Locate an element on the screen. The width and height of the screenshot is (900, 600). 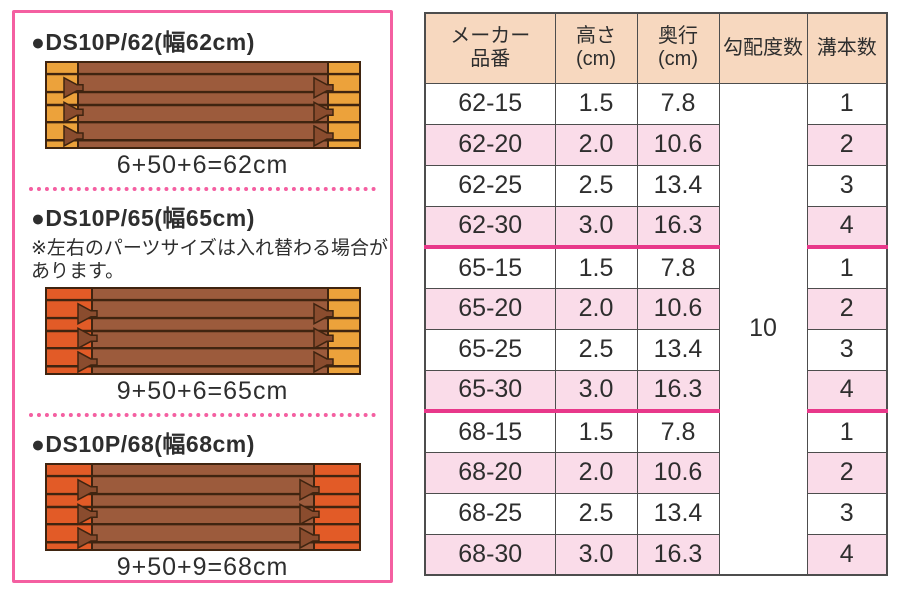
cell-part-number: 65-25 is located at coordinates (490, 349).